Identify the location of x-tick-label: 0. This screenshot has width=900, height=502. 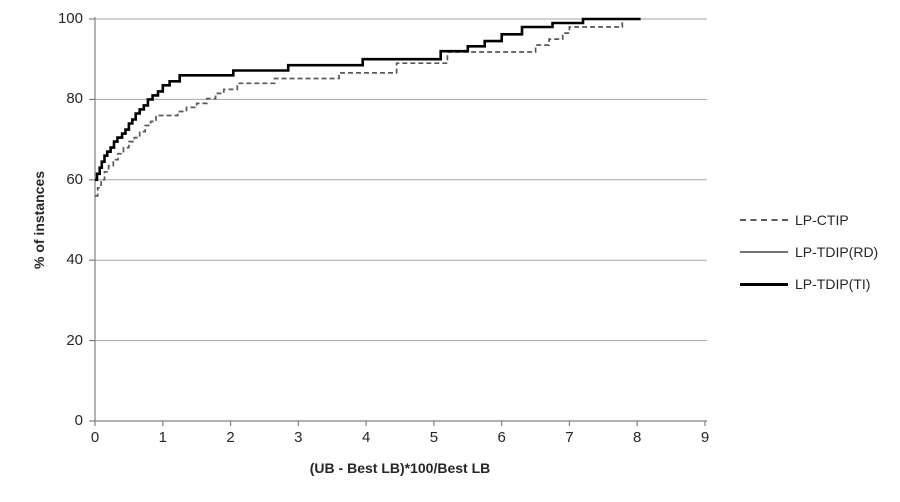
(95, 437).